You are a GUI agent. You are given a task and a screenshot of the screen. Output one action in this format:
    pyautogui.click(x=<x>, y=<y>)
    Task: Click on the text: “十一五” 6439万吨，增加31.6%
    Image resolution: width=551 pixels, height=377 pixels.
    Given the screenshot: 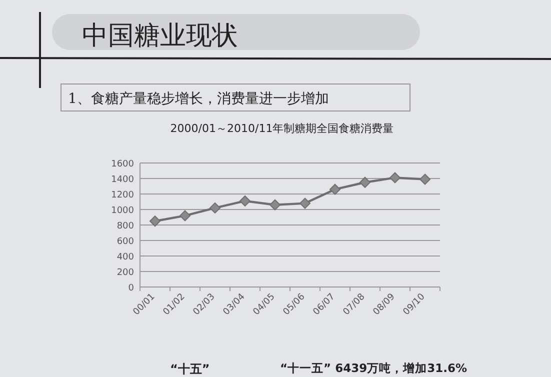 What is the action you would take?
    pyautogui.click(x=374, y=368)
    